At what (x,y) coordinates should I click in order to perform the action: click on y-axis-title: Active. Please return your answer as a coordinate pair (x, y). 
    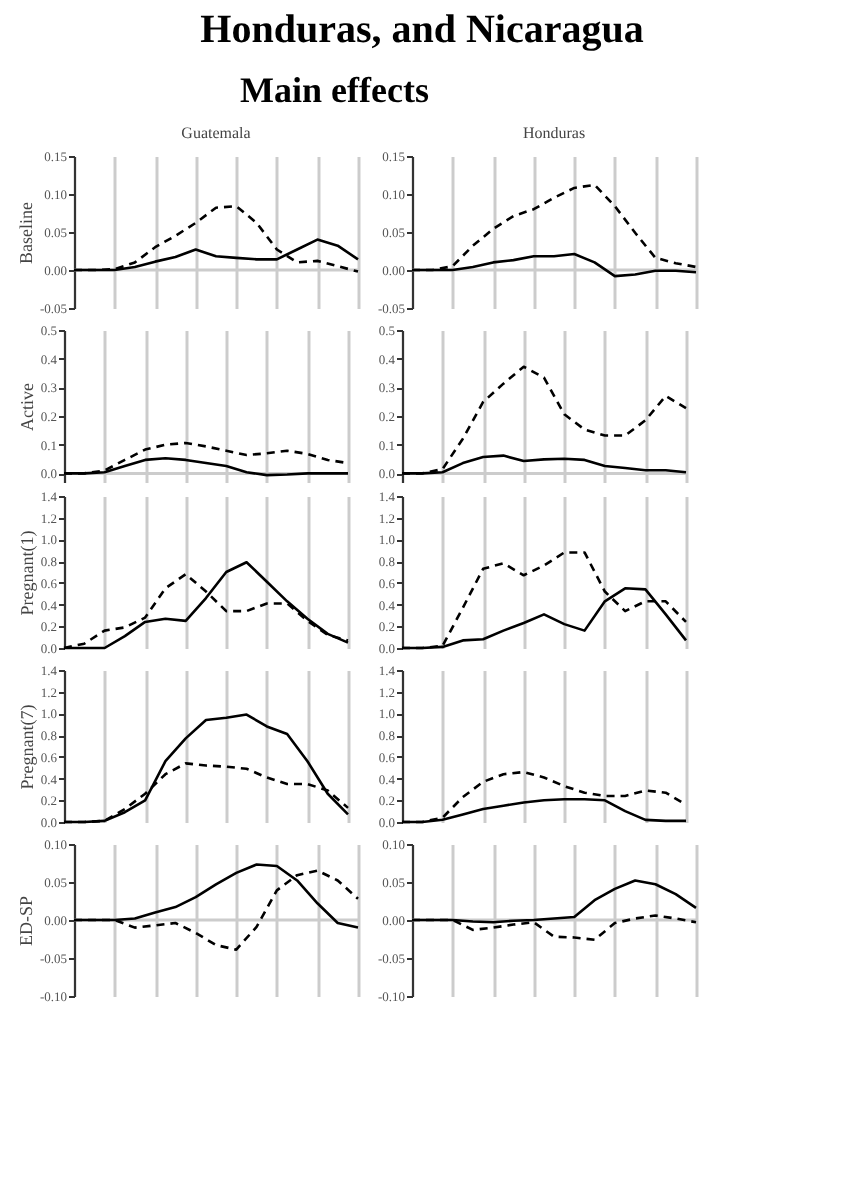
    Looking at the image, I should click on (26, 407).